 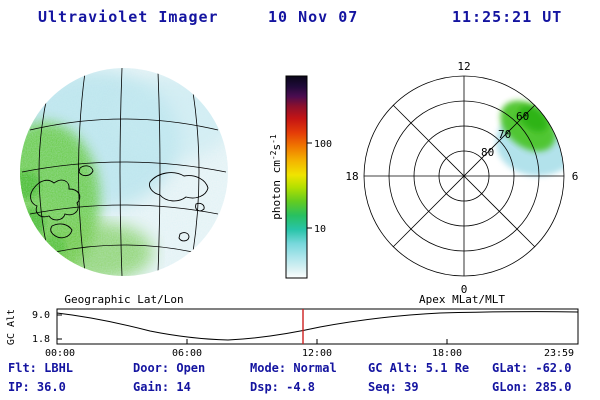 I want to click on mlt-label-0: 0, so click(x=464, y=289).